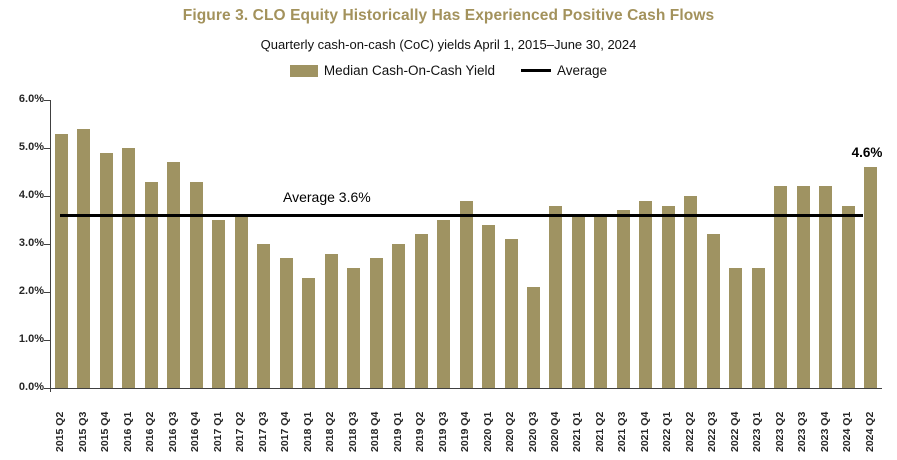  What do you see at coordinates (327, 197) in the screenshot?
I see `average-annotation: Average 3.6%` at bounding box center [327, 197].